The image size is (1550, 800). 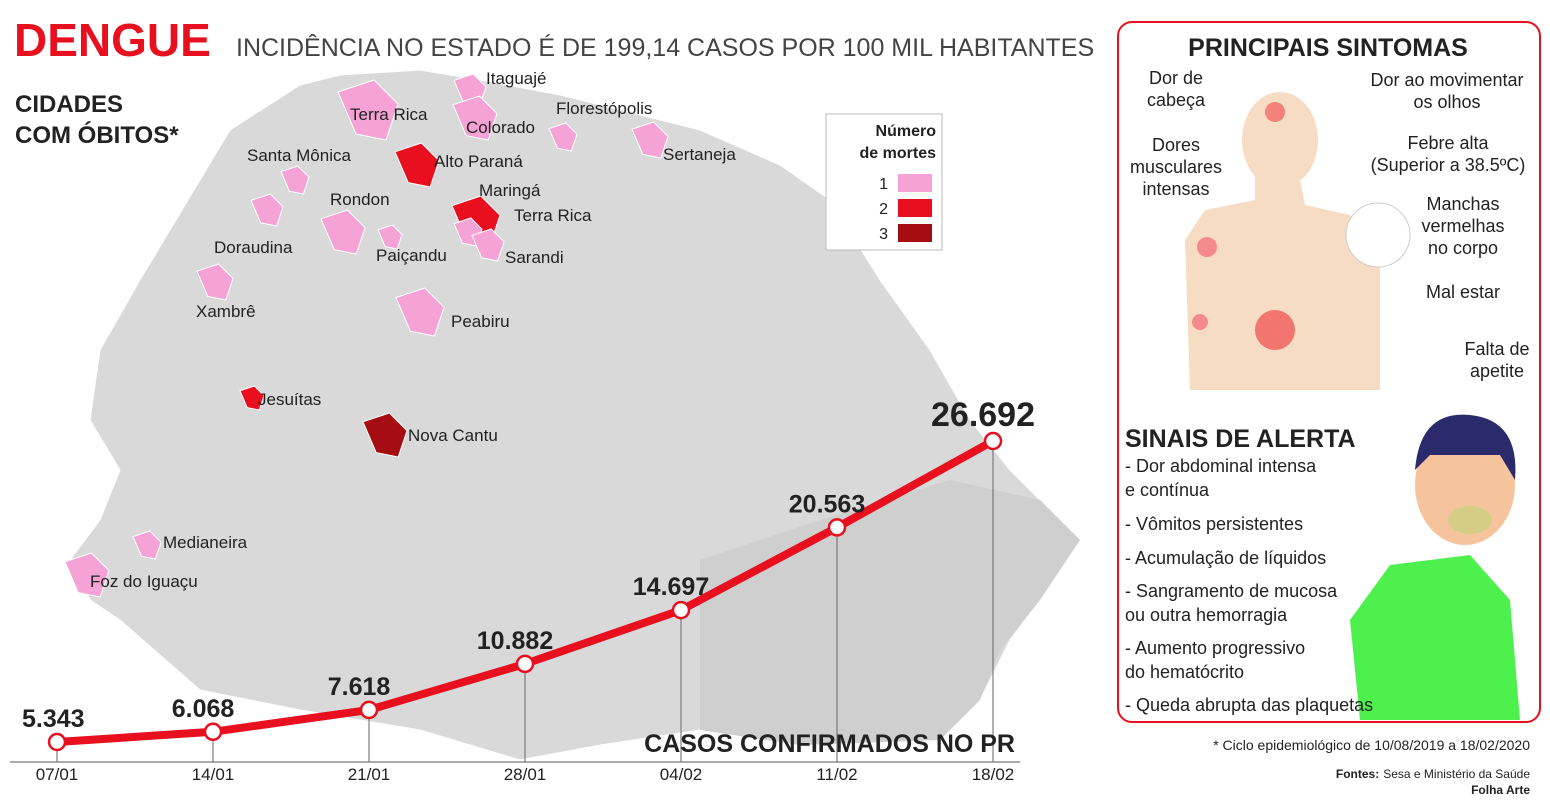 I want to click on sources-label: Fontes:, so click(x=1357, y=774).